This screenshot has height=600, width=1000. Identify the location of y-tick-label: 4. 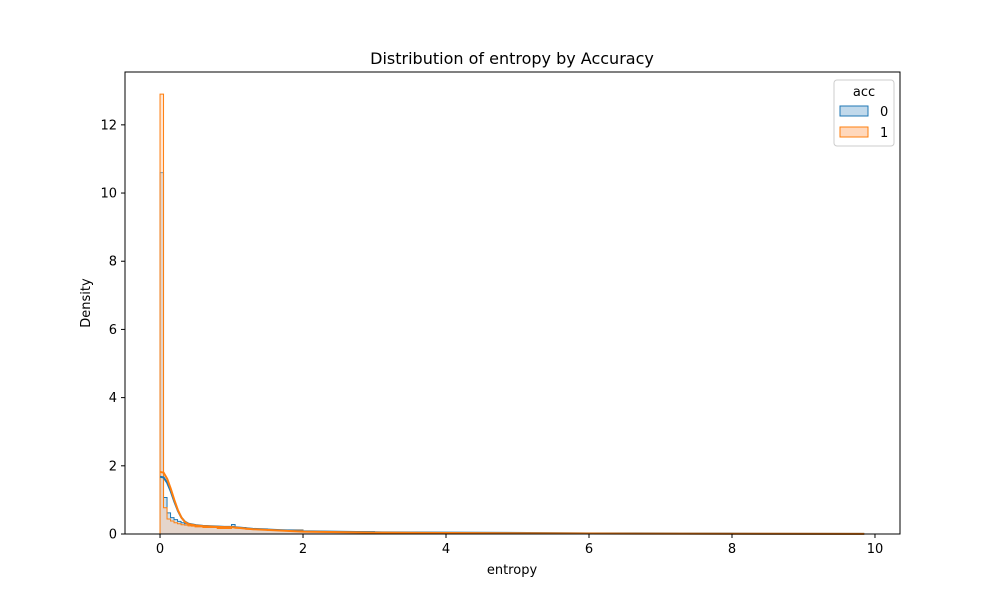
(113, 398).